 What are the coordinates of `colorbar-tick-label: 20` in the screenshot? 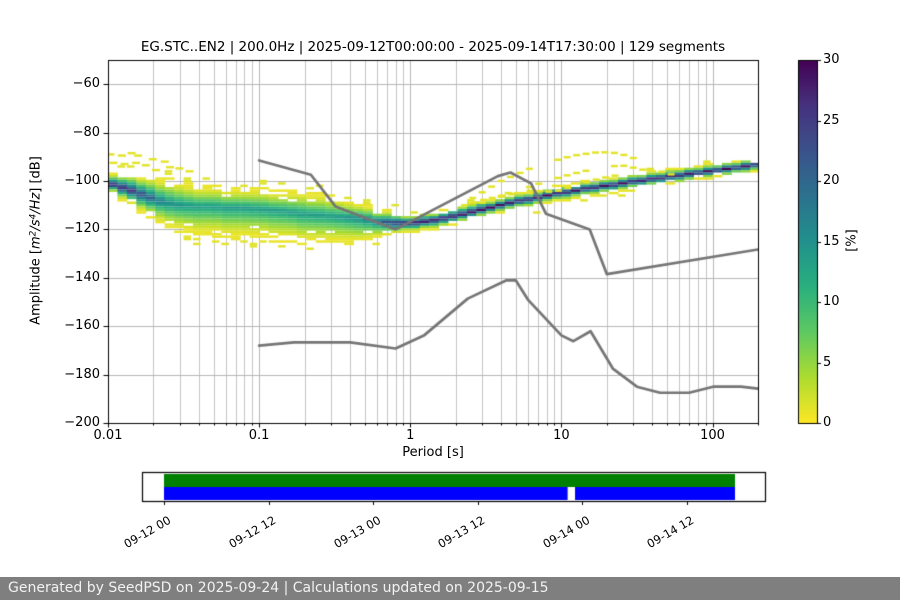 It's located at (831, 180).